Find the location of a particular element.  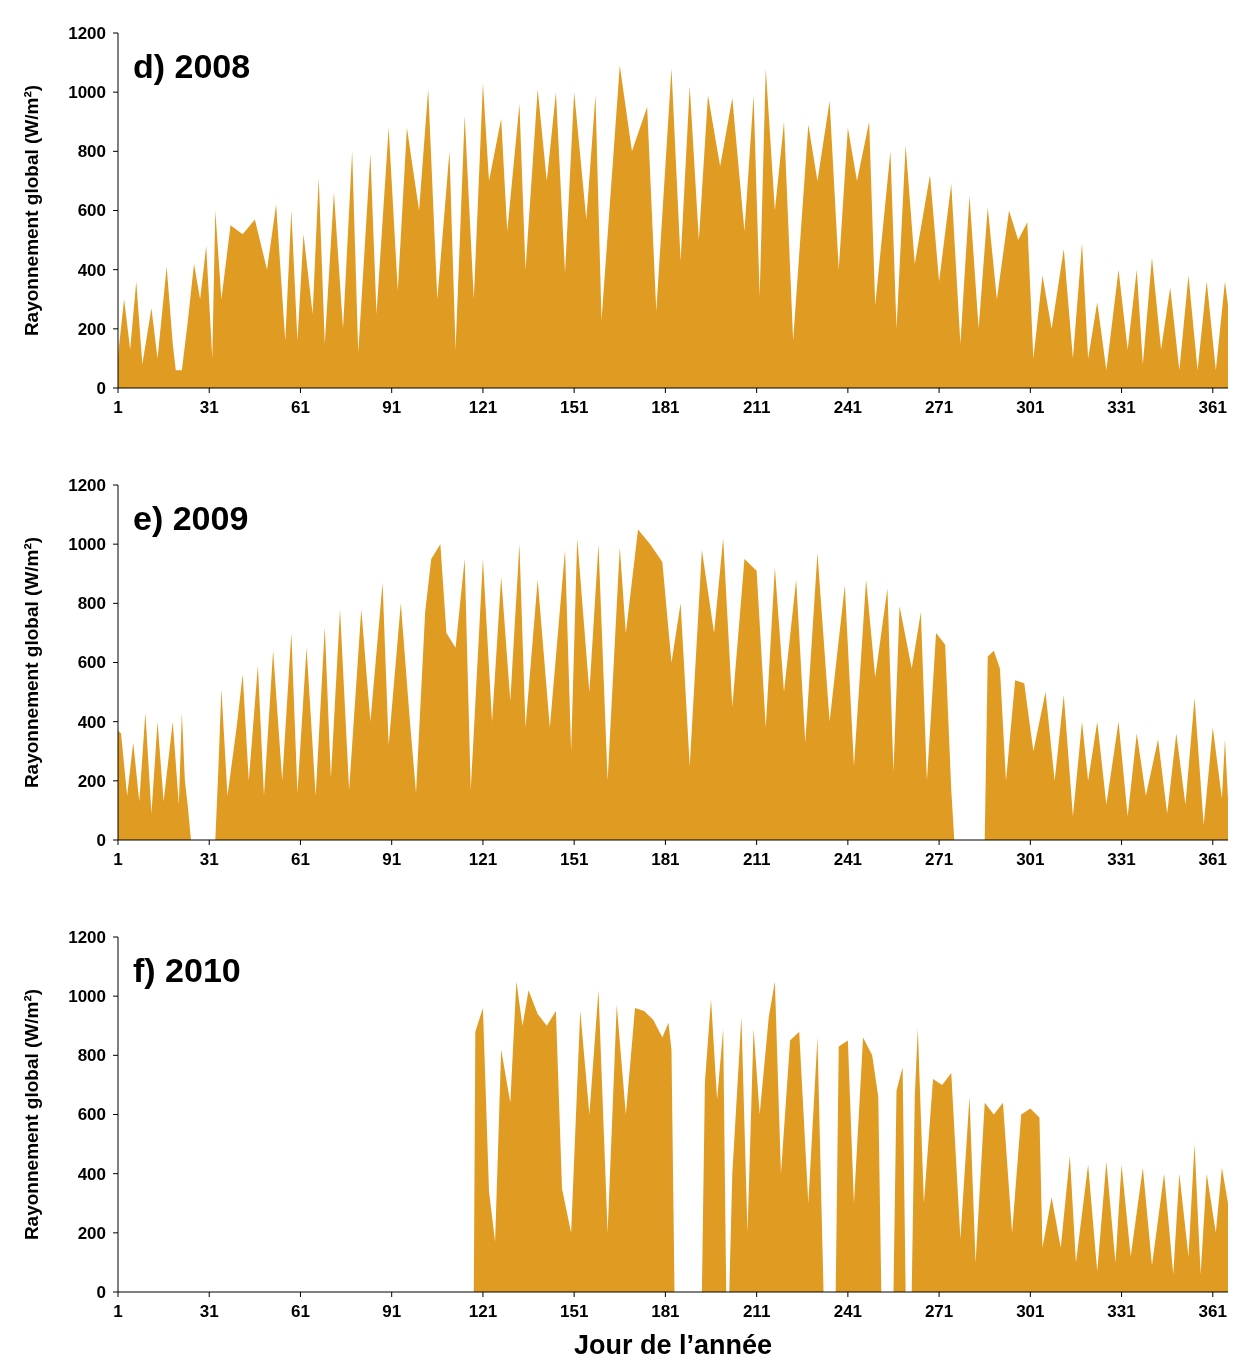

chart-title: d) 2008 is located at coordinates (192, 66).